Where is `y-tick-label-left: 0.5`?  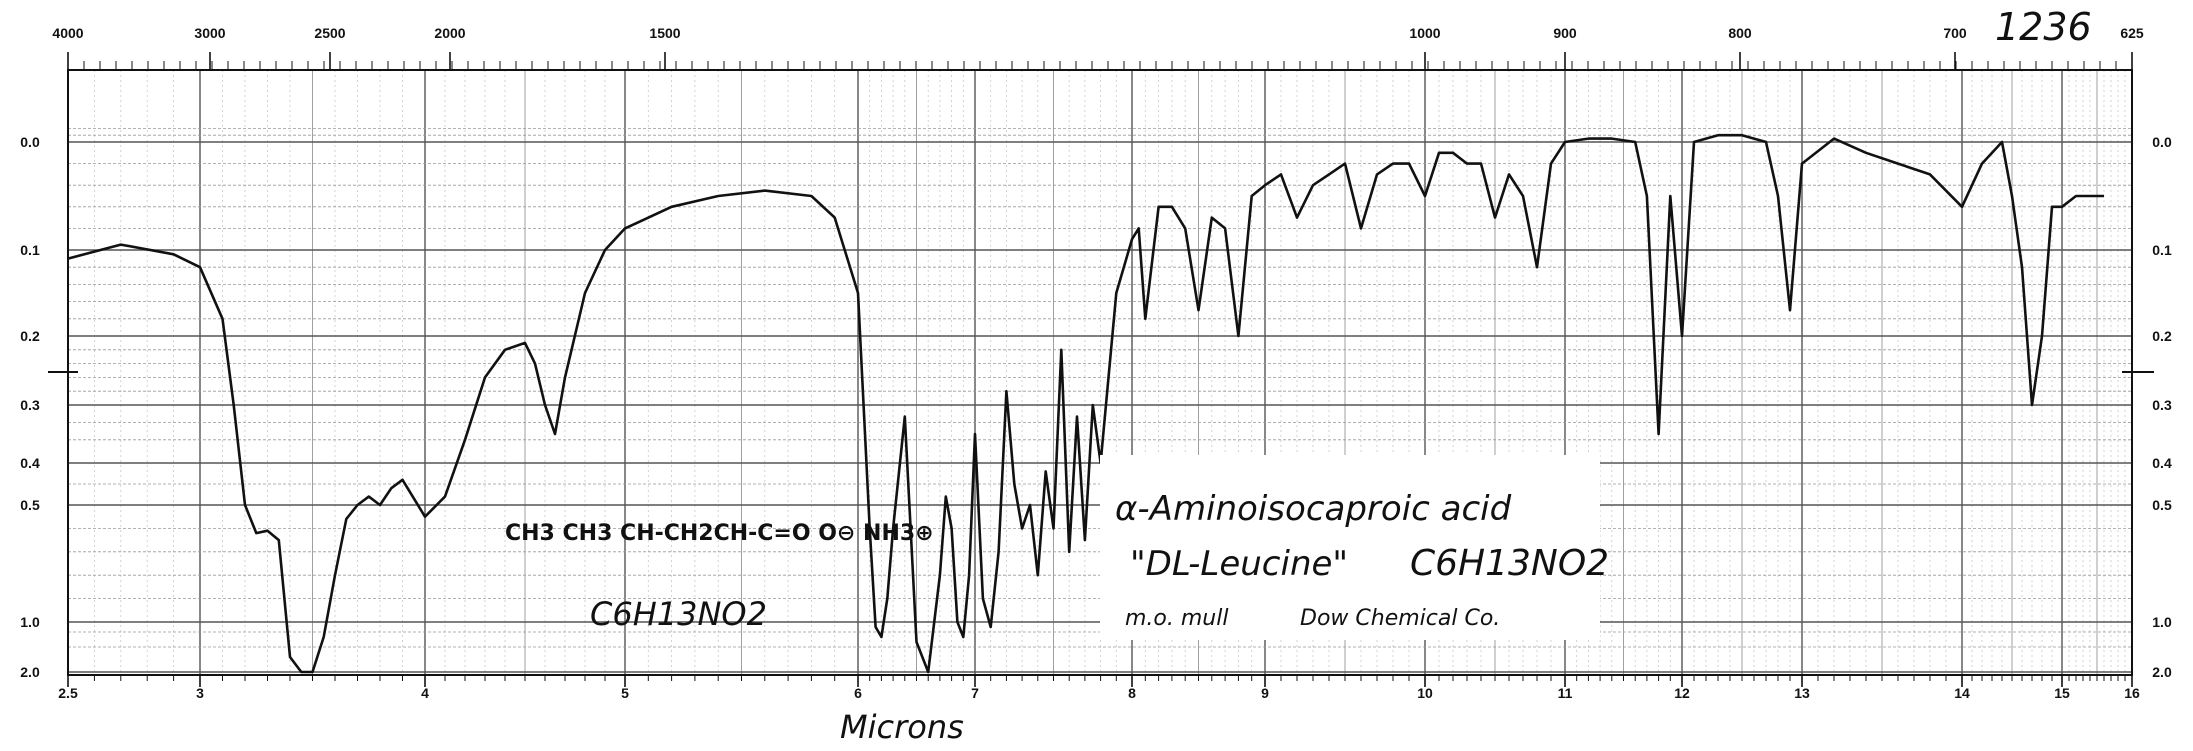 y-tick-label-left: 0.5 is located at coordinates (30, 505).